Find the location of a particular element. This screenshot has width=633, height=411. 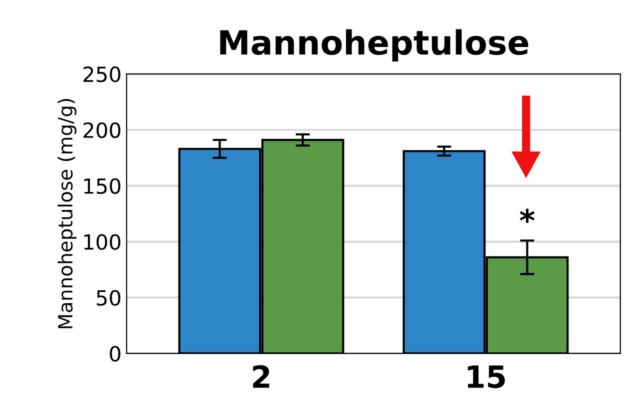

y-tick-label: 200 is located at coordinates (102, 130).